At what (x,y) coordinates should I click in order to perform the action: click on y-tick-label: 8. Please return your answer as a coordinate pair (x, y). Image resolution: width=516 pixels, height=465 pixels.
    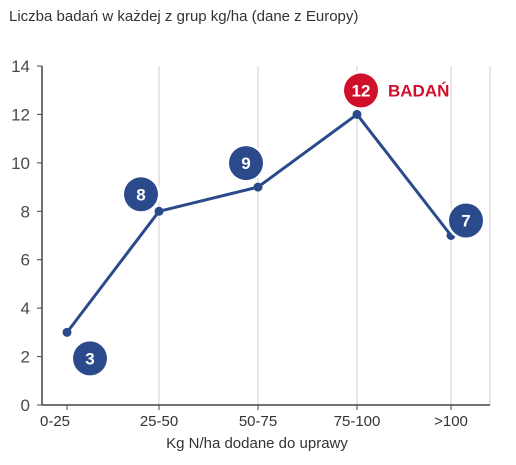
    Looking at the image, I should click on (25, 211).